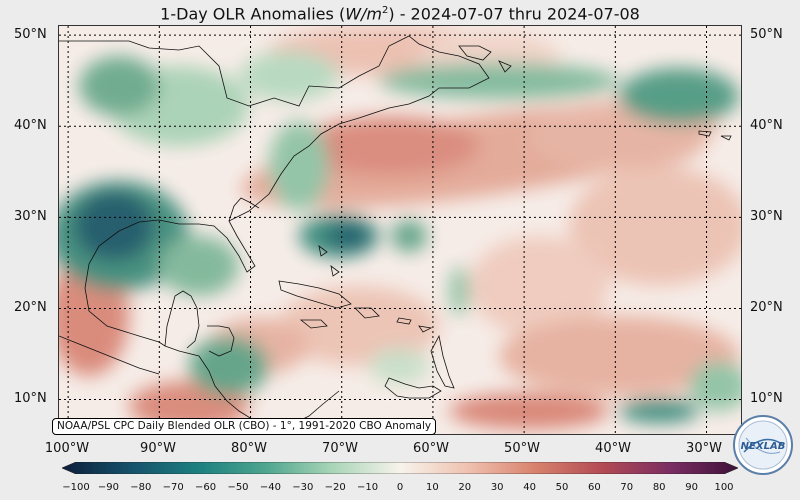 The height and width of the screenshot is (500, 800). What do you see at coordinates (206, 487) in the screenshot?
I see `colorbar-tick-label: −60` at bounding box center [206, 487].